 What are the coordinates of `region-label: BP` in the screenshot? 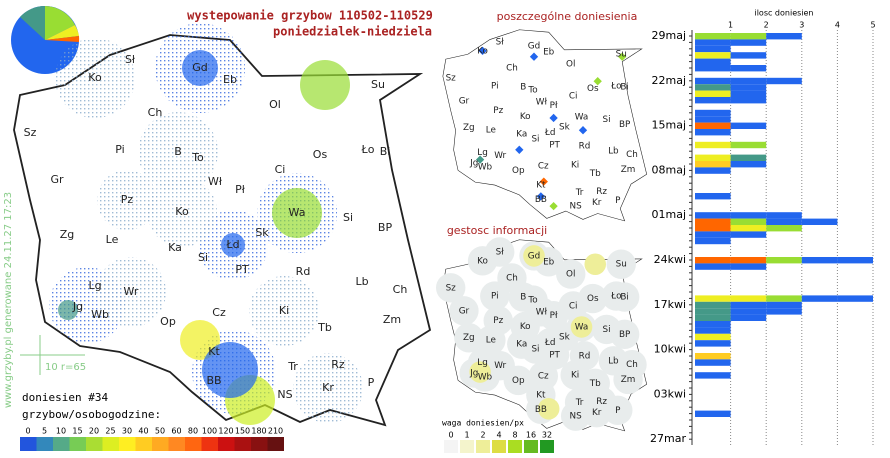 It's located at (385, 227).